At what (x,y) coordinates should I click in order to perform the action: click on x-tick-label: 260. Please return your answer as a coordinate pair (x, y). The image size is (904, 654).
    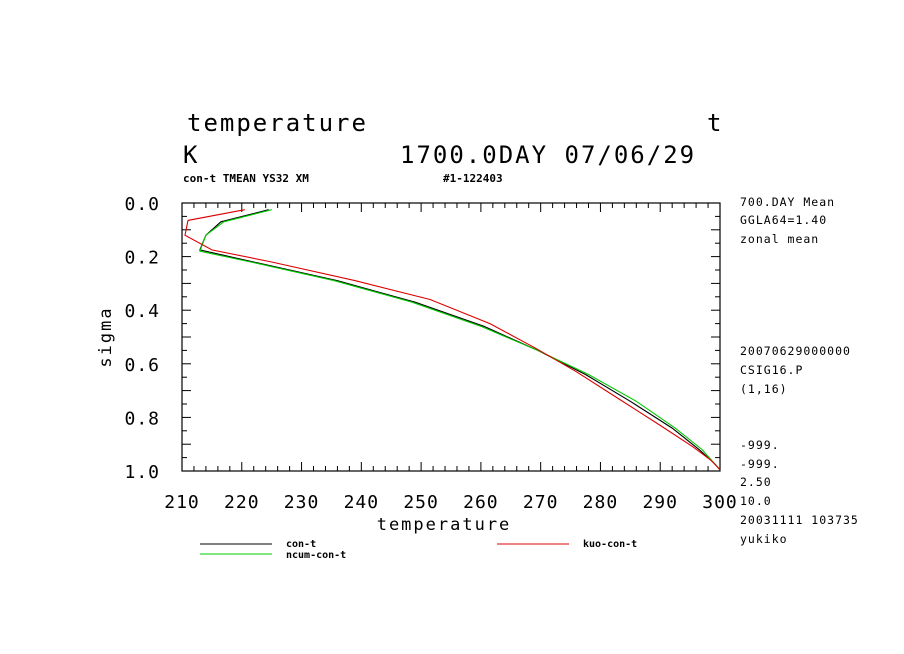
    Looking at the image, I should click on (481, 502).